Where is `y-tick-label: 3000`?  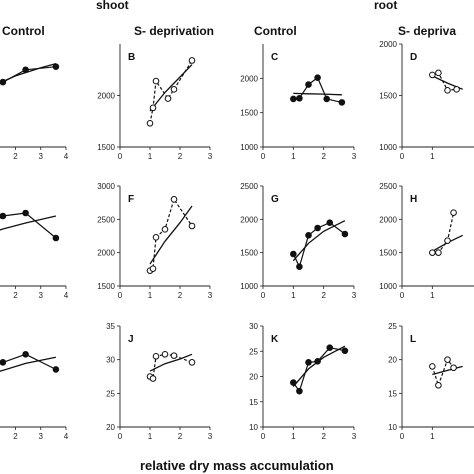 y-tick-label: 3000 is located at coordinates (106, 186).